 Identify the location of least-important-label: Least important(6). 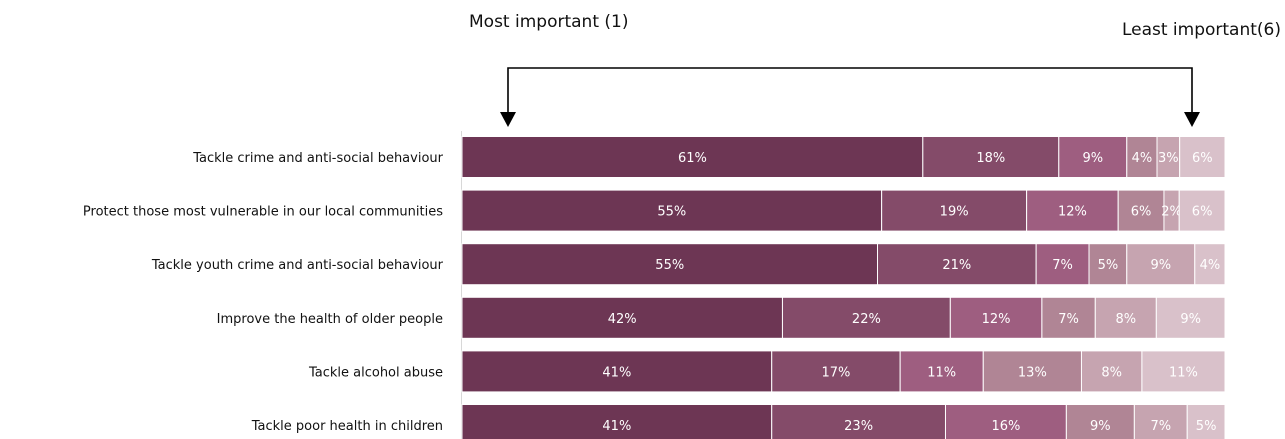
(1201, 30).